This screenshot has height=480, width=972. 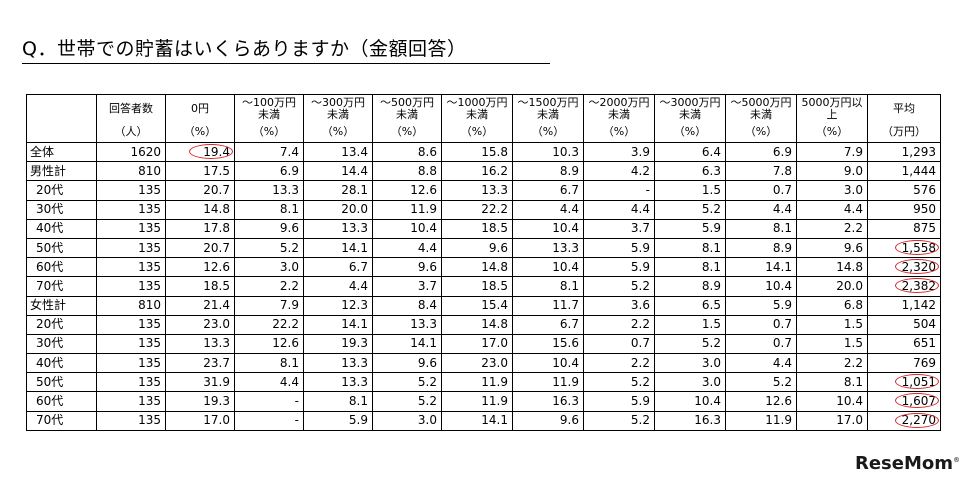 I want to click on table-cell: 18.5, so click(x=477, y=286).